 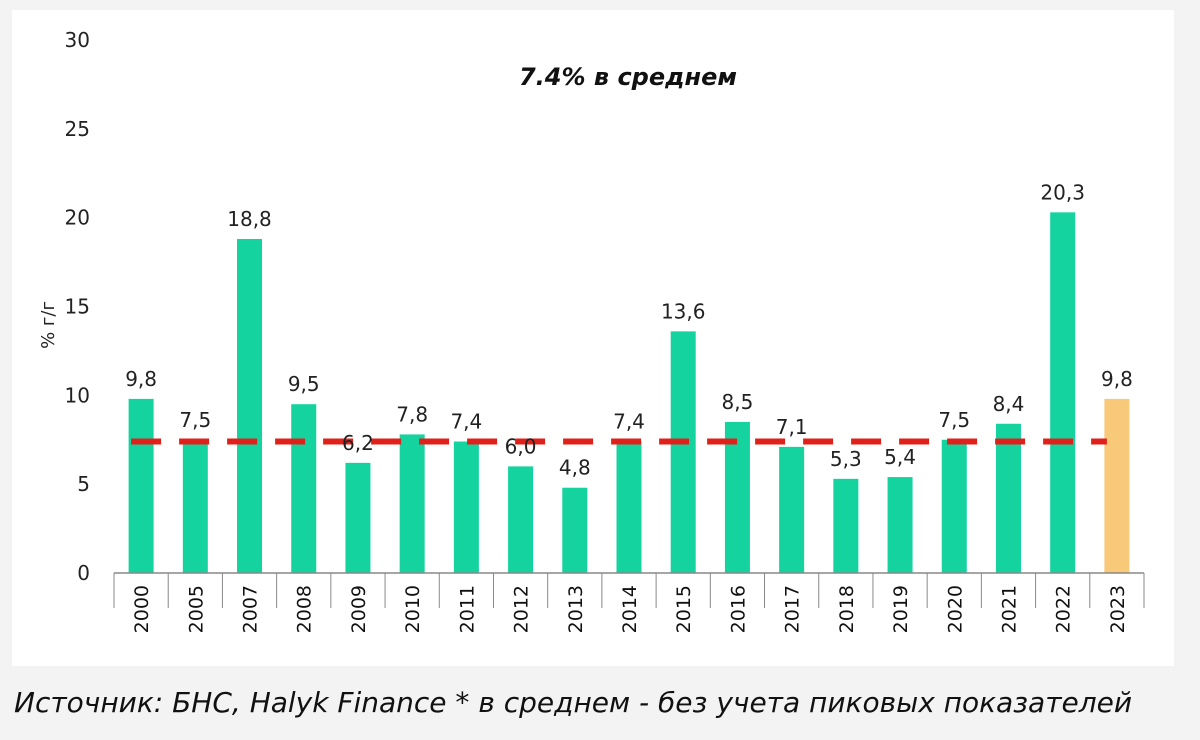 What do you see at coordinates (358, 443) in the screenshot?
I see `data-label-2009: 6,2` at bounding box center [358, 443].